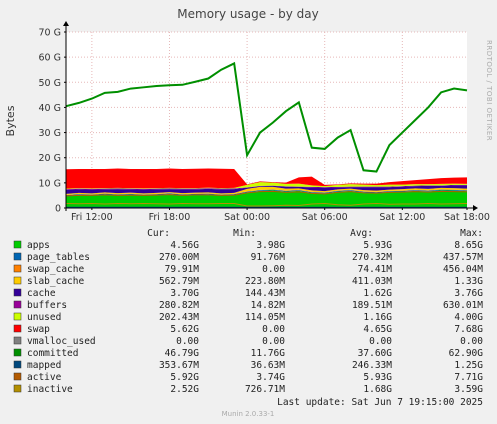 This screenshot has width=497, height=424. Describe the element at coordinates (17, 244) in the screenshot. I see `legend-swatch-apps` at that location.